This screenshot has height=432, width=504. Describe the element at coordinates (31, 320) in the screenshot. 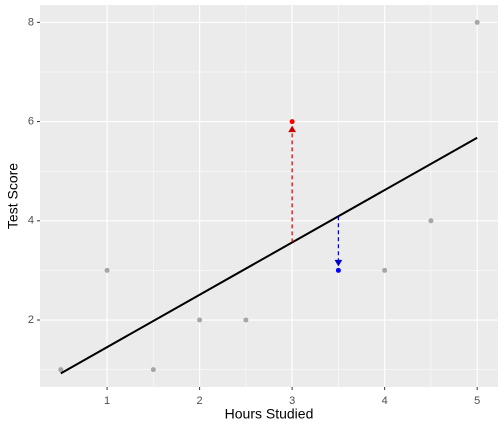

I see `y-tick-label: 2` at that location.